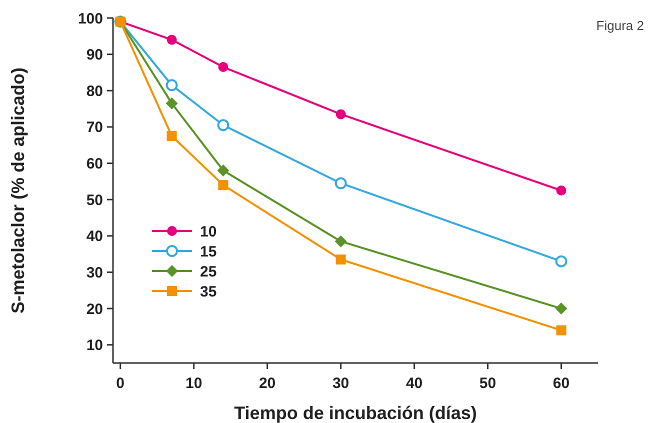  Describe the element at coordinates (94, 91) in the screenshot. I see `y-tick-label: 80` at that location.